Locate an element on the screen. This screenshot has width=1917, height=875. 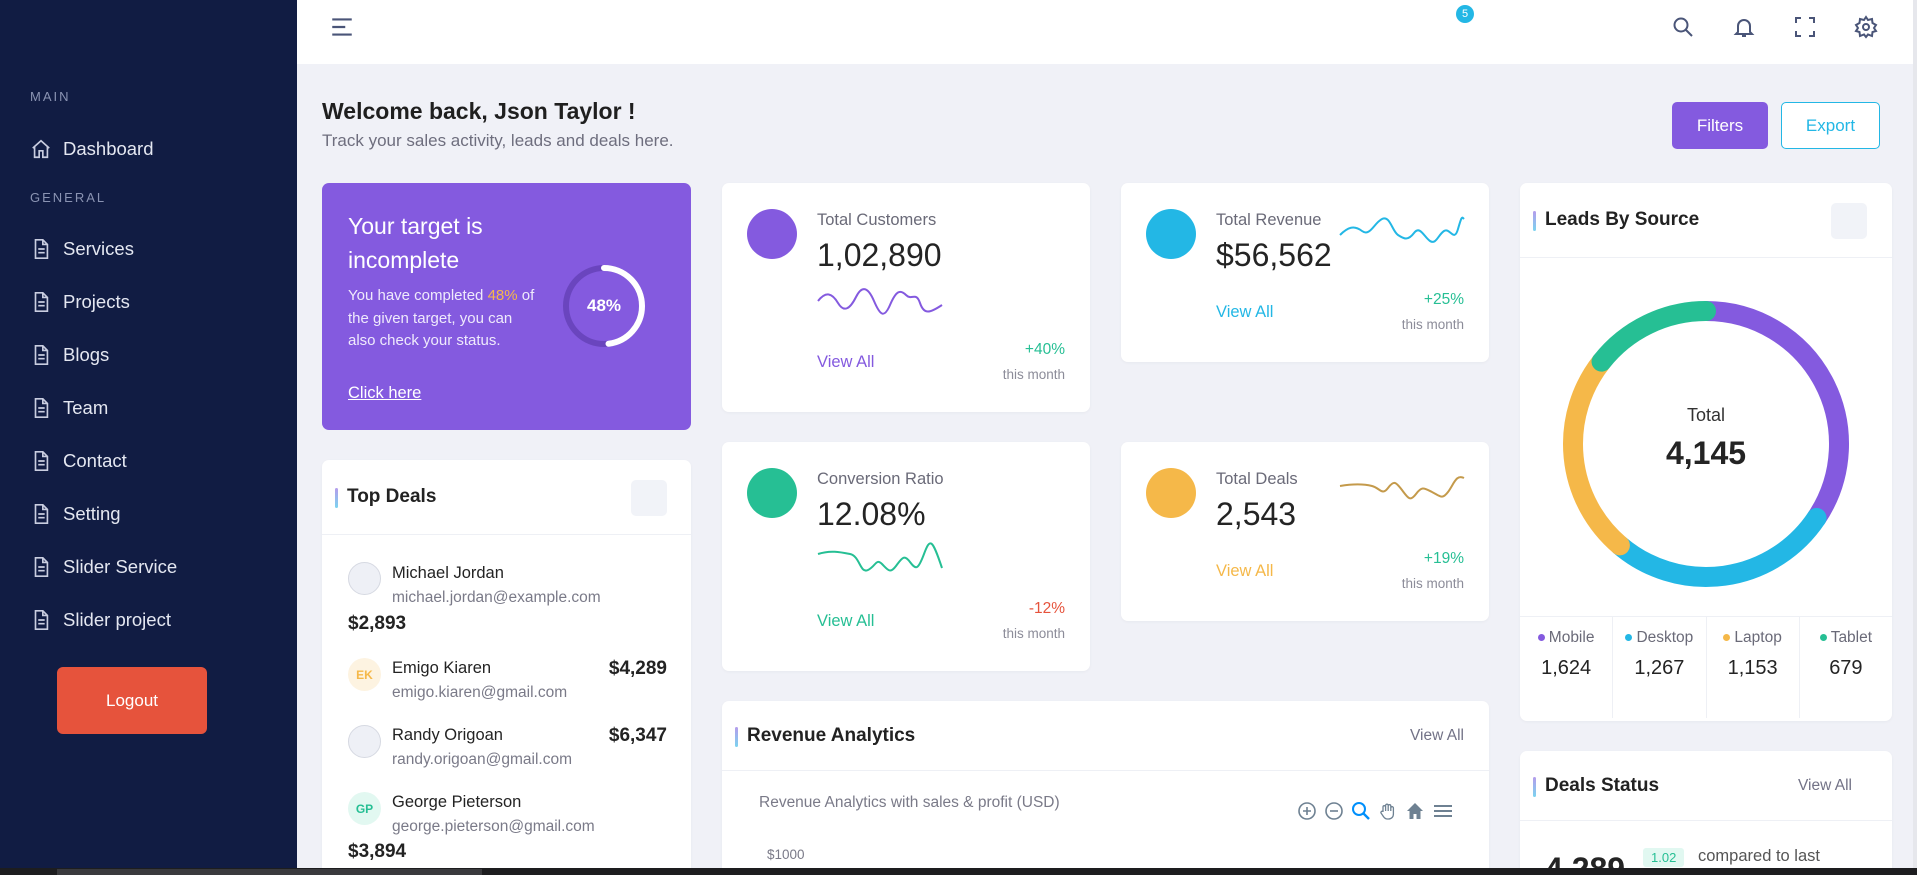
leads-total-label: Total is located at coordinates (1706, 415).